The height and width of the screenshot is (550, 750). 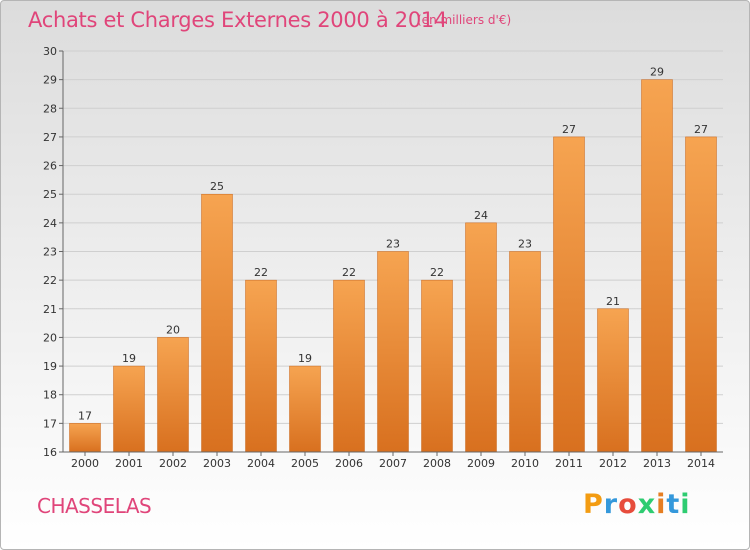 I want to click on y-tick-label: 21, so click(x=50, y=309).